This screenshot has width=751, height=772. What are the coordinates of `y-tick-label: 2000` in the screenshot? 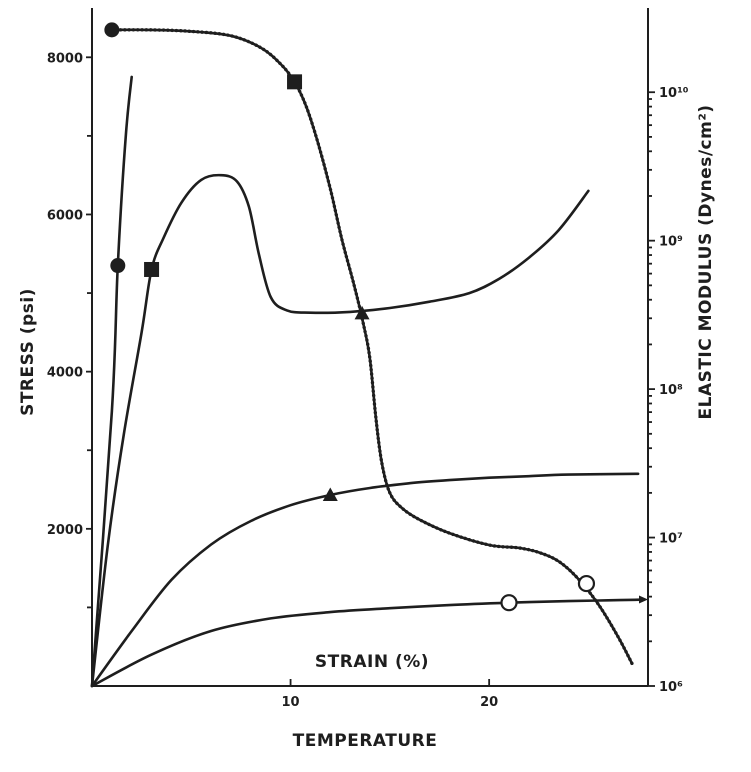 It's located at (65, 530).